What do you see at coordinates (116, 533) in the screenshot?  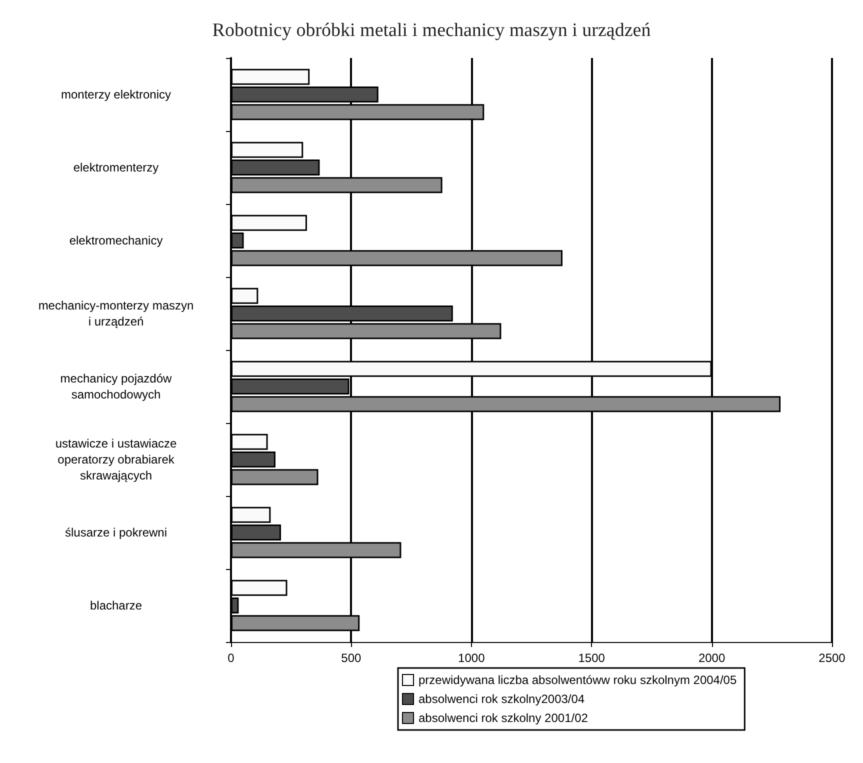 I see `y-tick-label: ślusarze i pokrewni` at bounding box center [116, 533].